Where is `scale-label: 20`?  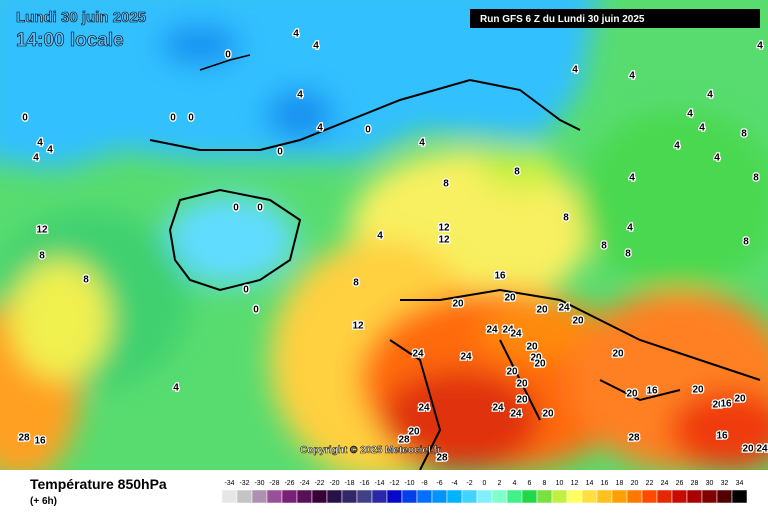
scale-label: 20 is located at coordinates (635, 483).